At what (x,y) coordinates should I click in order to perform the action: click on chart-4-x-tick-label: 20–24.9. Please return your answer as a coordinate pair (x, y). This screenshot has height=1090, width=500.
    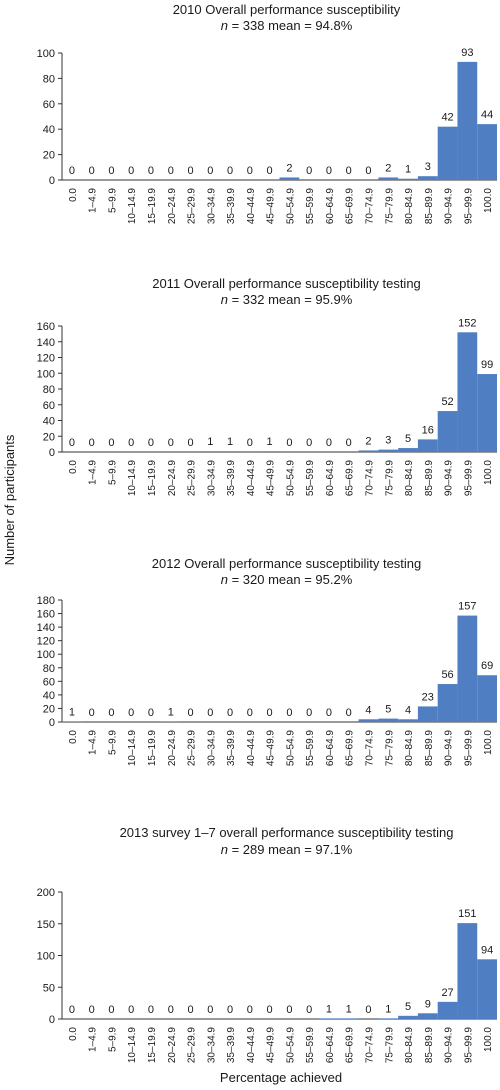
    Looking at the image, I should click on (172, 1045).